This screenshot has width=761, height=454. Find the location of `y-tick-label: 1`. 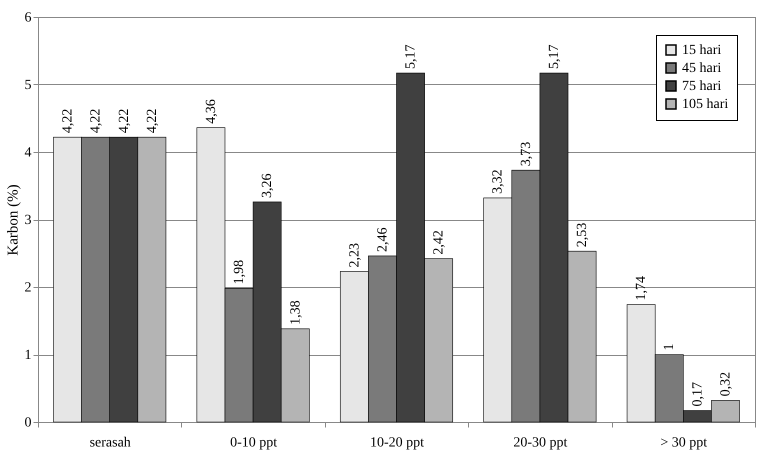

y-tick-label: 1 is located at coordinates (28, 355).